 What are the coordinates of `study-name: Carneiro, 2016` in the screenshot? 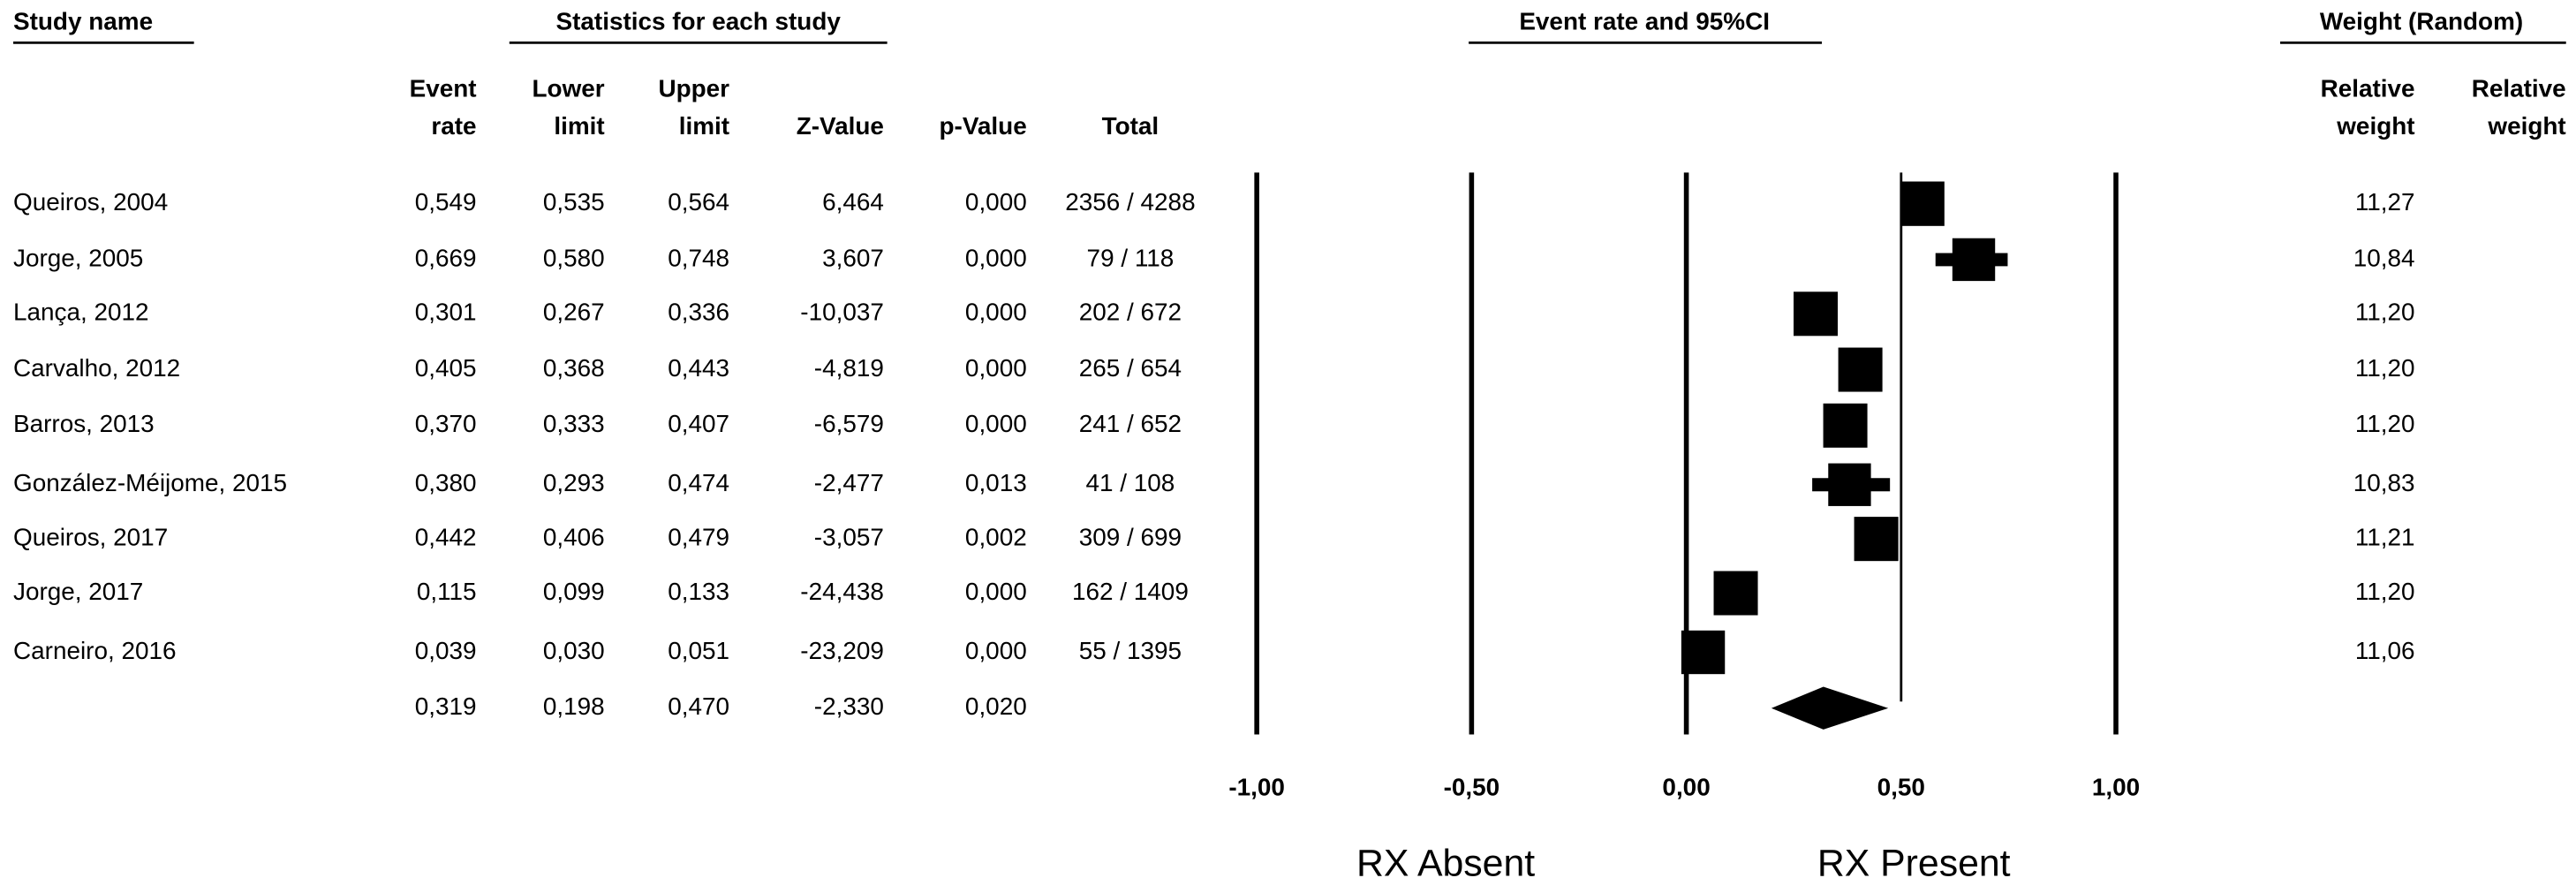 It's located at (95, 650).